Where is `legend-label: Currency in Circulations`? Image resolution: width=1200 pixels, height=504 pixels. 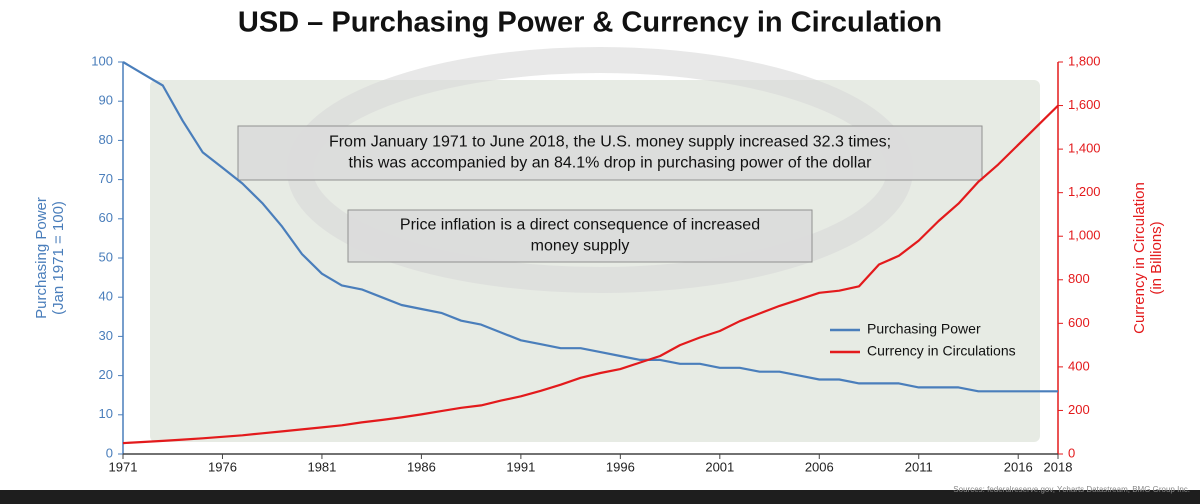
legend-label: Currency in Circulations is located at coordinates (941, 351).